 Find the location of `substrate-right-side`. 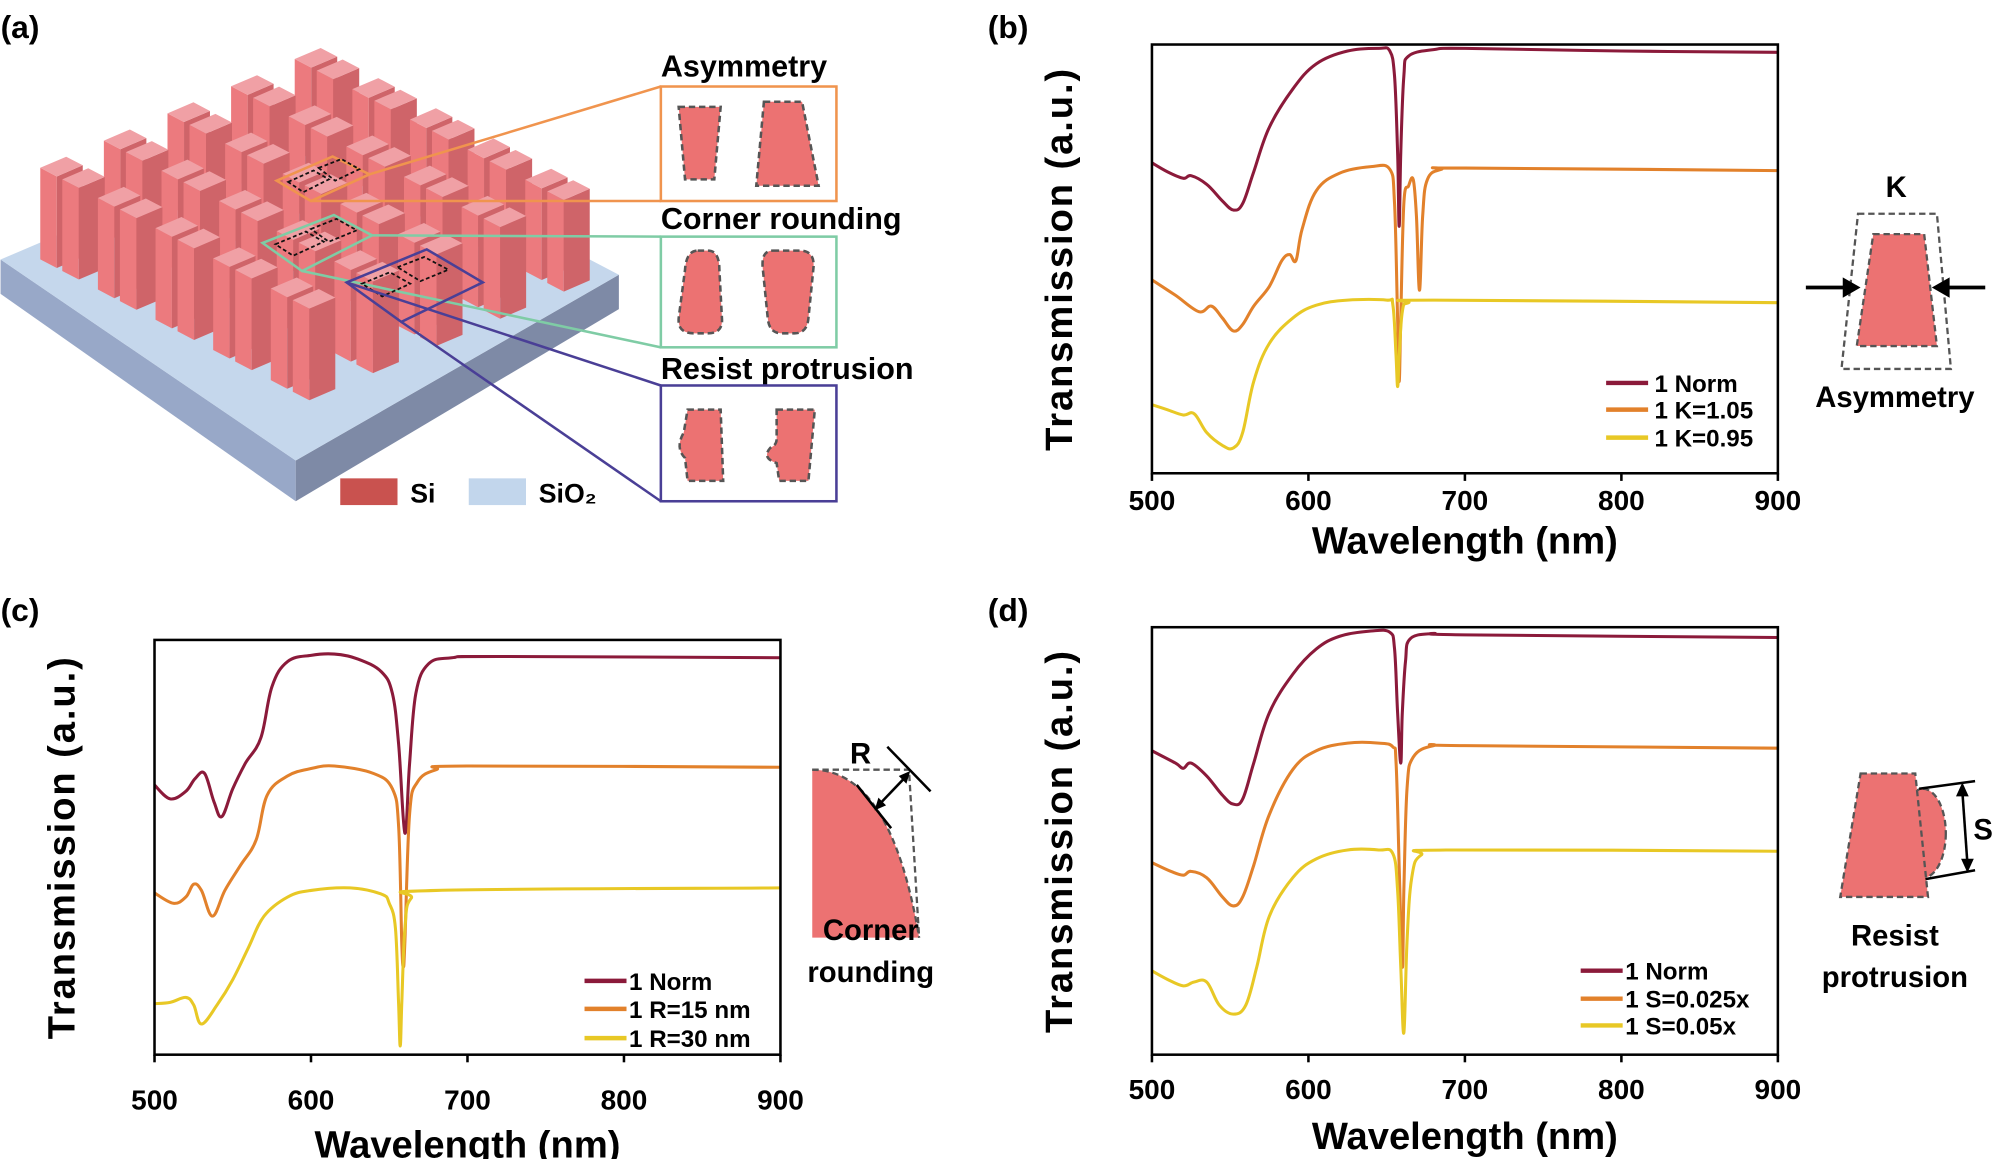

substrate-right-side is located at coordinates (457, 388).